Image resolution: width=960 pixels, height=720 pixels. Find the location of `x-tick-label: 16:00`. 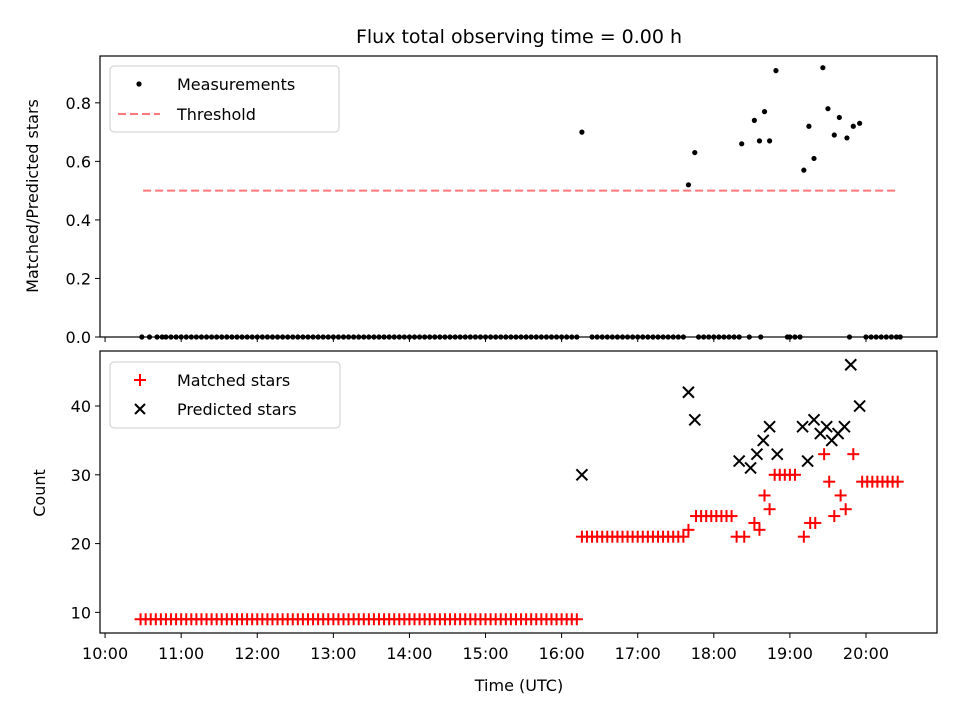

x-tick-label: 16:00 is located at coordinates (562, 653).